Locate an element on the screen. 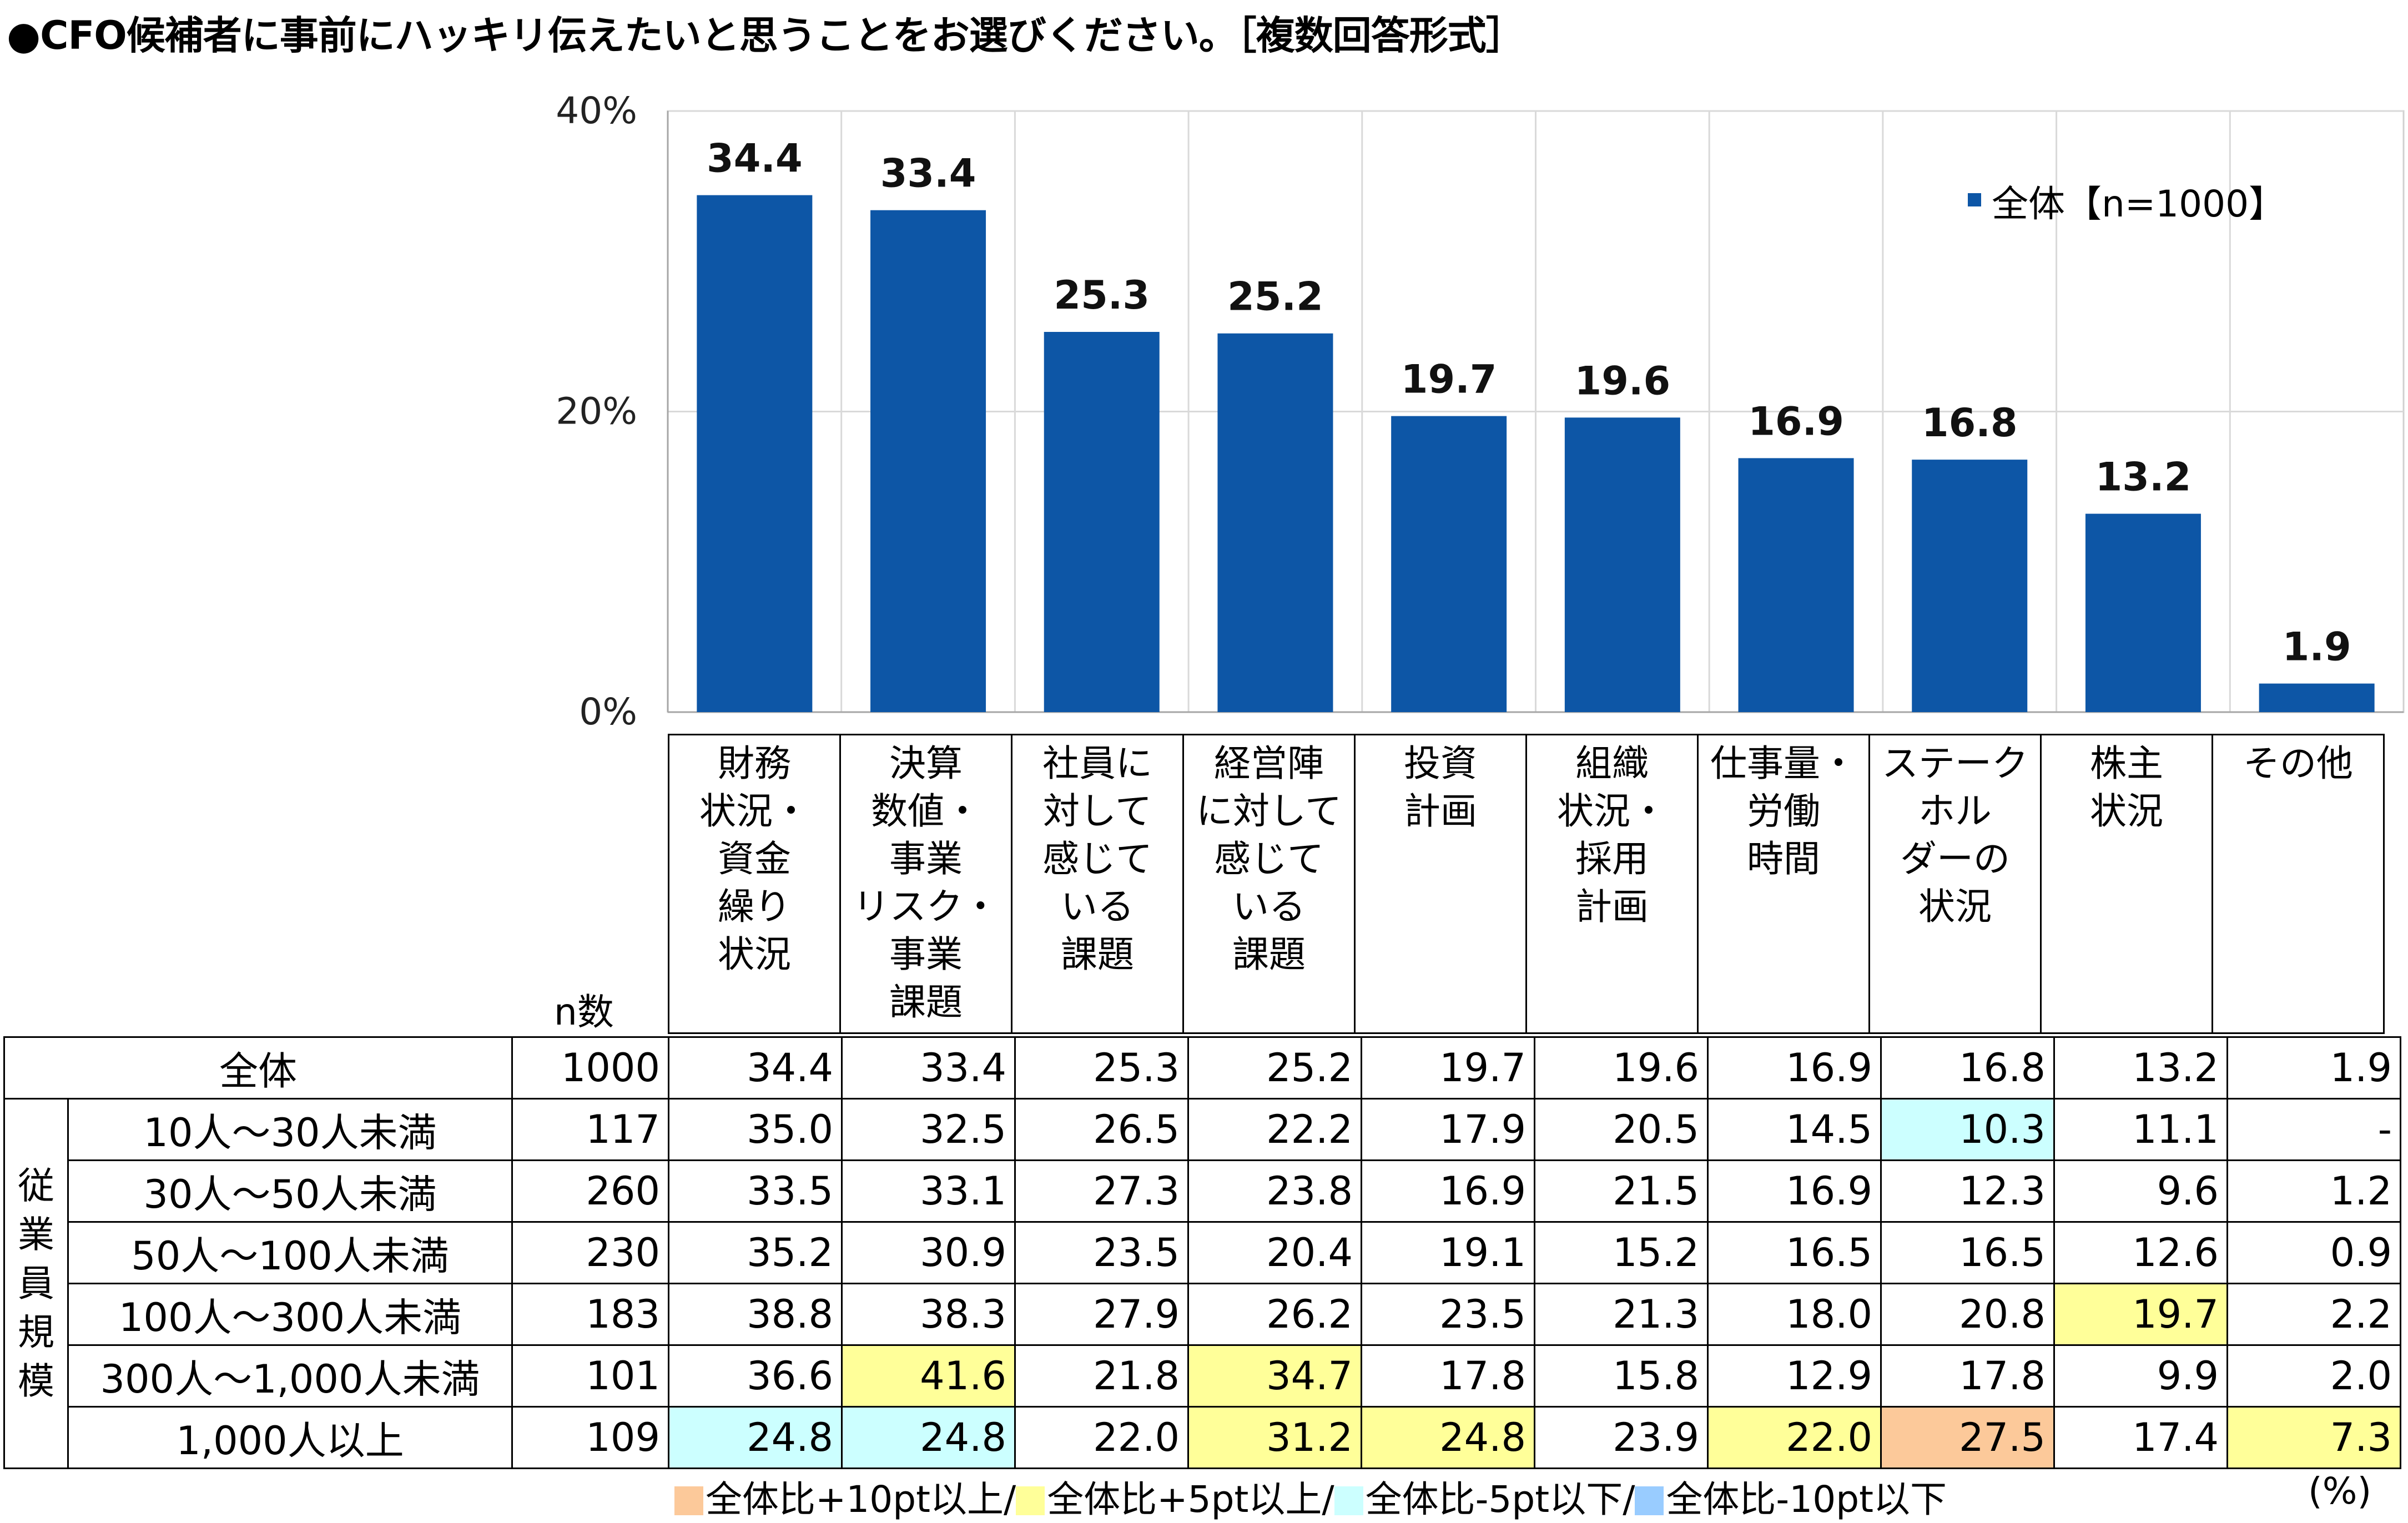  group-label: 従業員規模 is located at coordinates (36, 1283).